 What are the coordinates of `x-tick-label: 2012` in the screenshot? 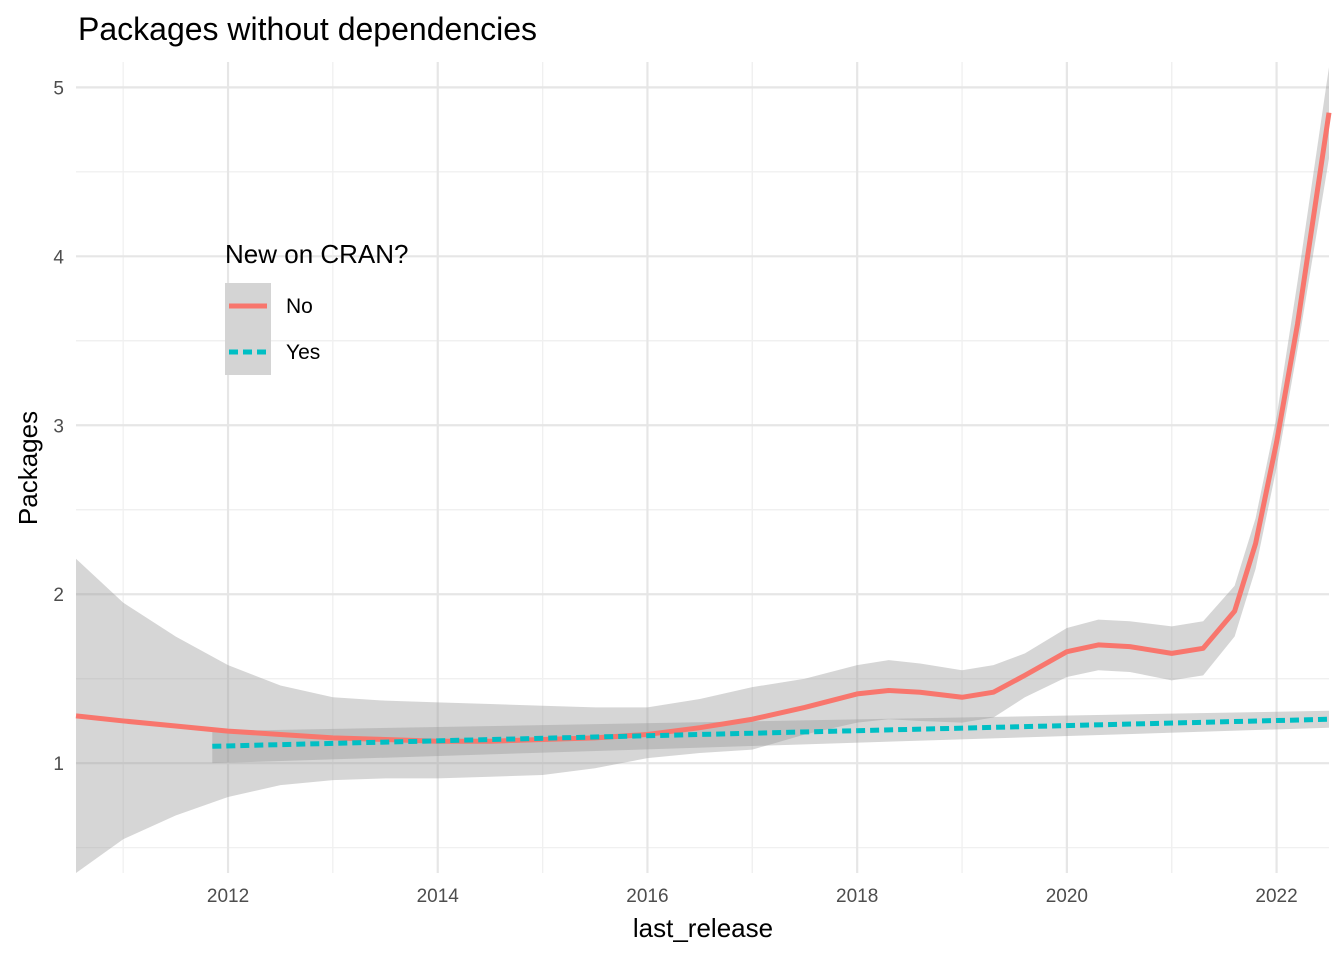 It's located at (228, 896).